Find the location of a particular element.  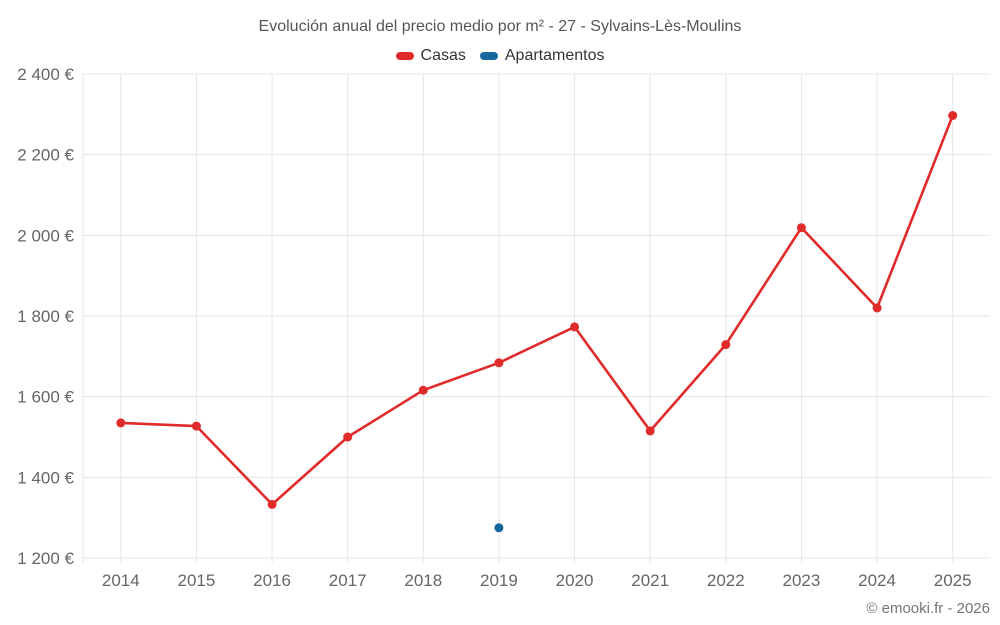

casas-series-swatch-icon is located at coordinates (404, 56).